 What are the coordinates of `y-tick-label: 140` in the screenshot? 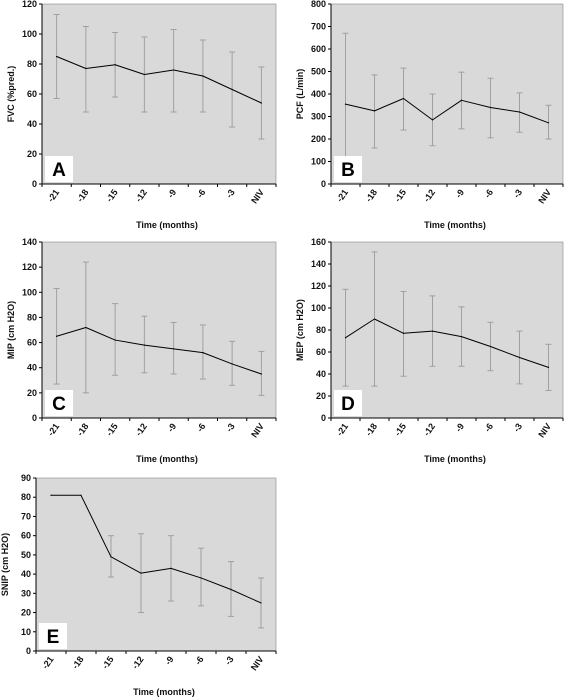 It's located at (29, 242).